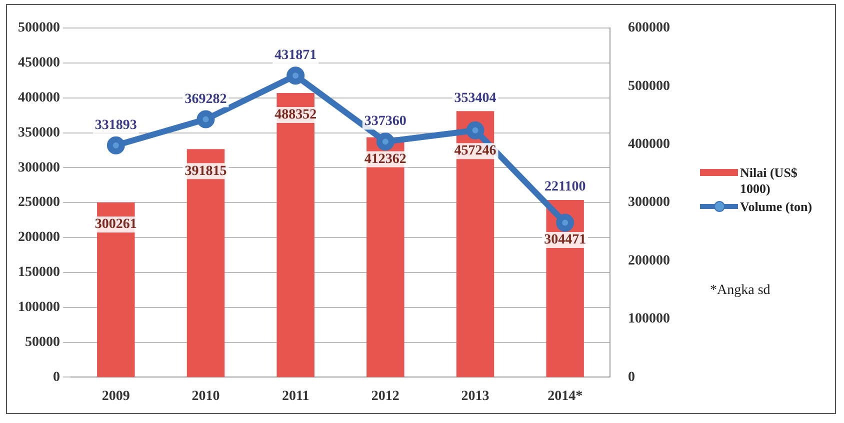 The width and height of the screenshot is (844, 423). I want to click on data-label: 300261, so click(115, 224).